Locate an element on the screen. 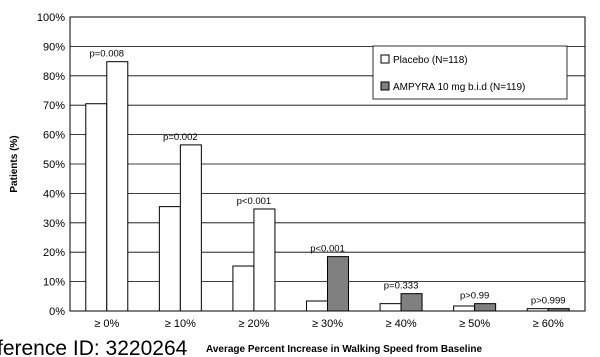 The width and height of the screenshot is (600, 357). x-tick-label: ≥ 20% is located at coordinates (253, 324).